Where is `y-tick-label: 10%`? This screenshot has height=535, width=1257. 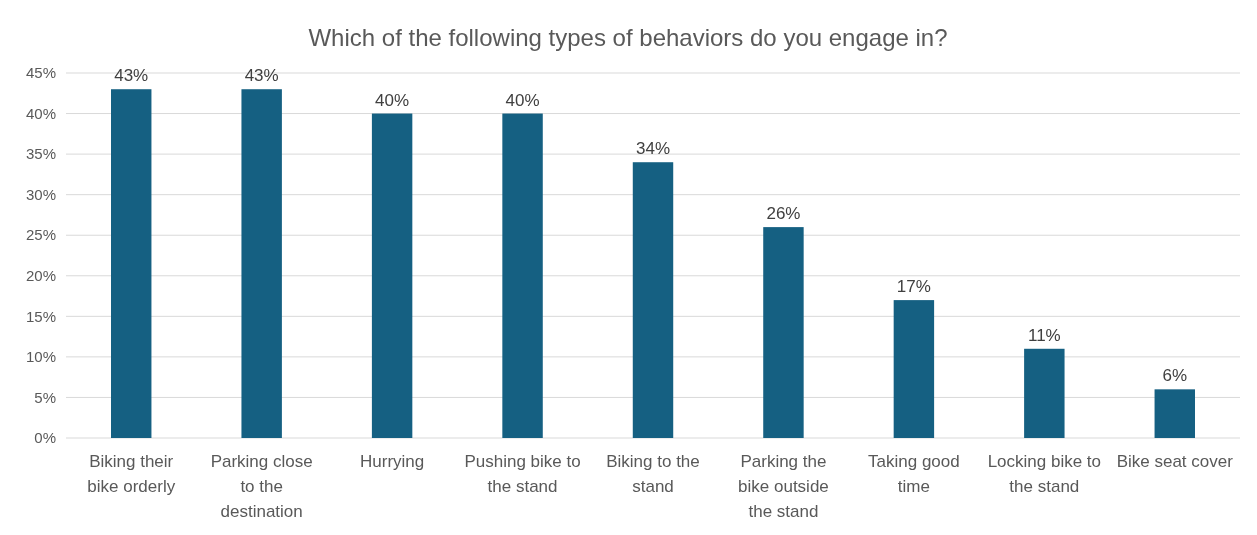 y-tick-label: 10% is located at coordinates (40, 357).